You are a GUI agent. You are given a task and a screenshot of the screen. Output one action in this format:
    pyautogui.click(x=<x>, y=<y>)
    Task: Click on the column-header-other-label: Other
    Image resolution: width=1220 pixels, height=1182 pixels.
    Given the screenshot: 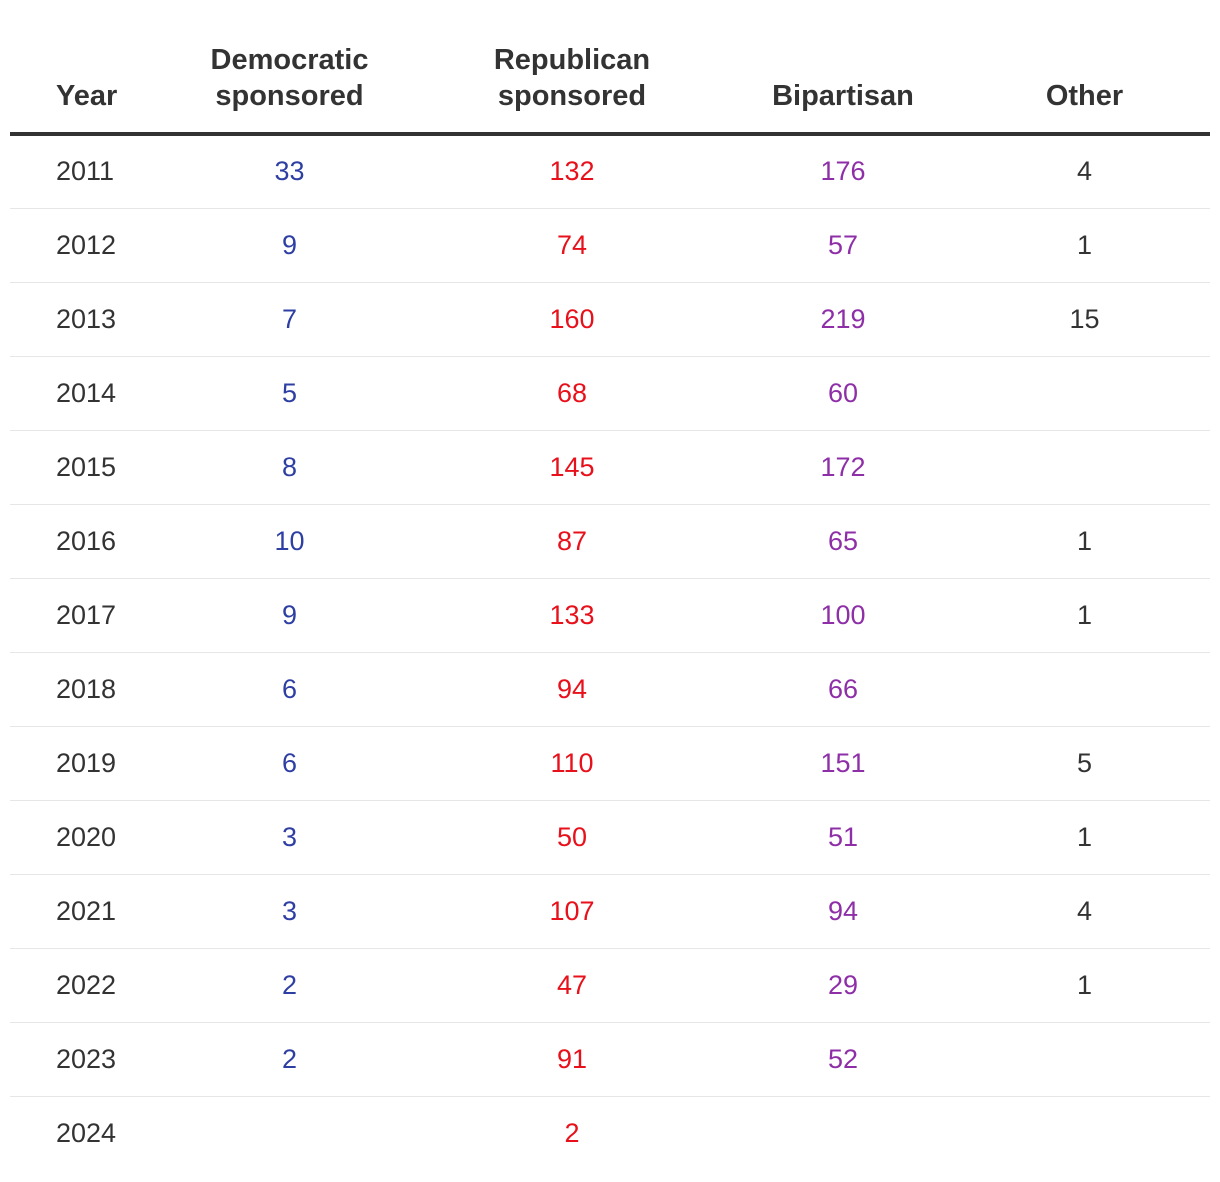 What is the action you would take?
    pyautogui.click(x=1084, y=96)
    